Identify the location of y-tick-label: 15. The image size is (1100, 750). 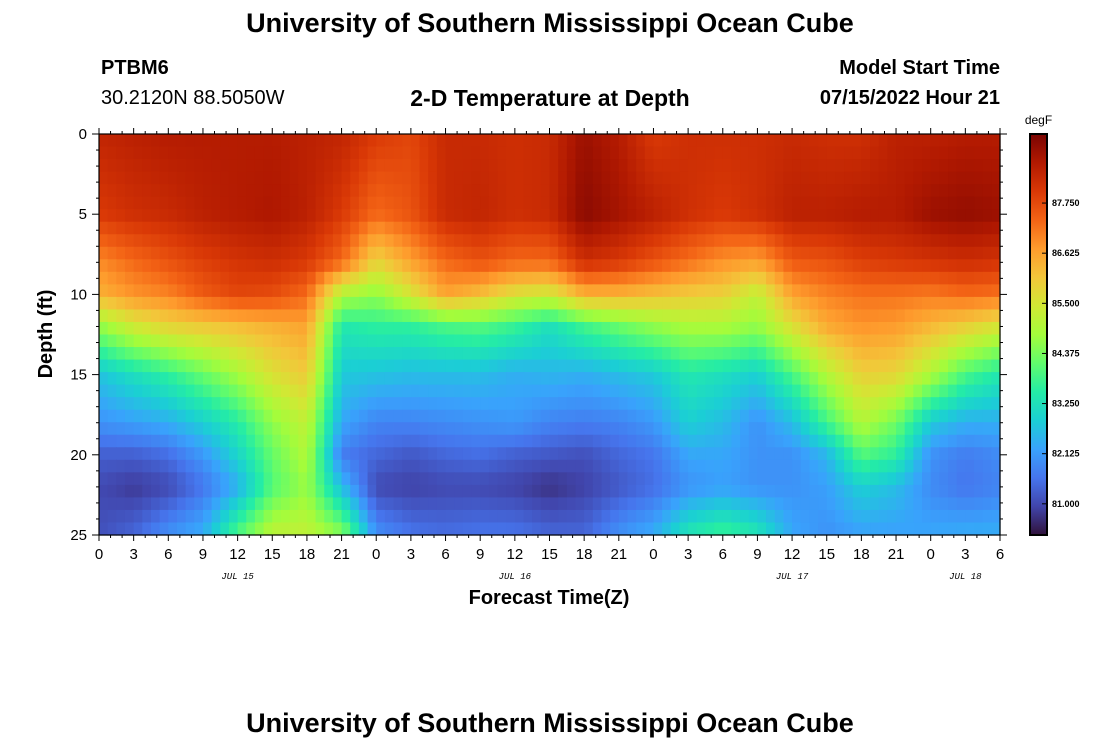
(78, 375).